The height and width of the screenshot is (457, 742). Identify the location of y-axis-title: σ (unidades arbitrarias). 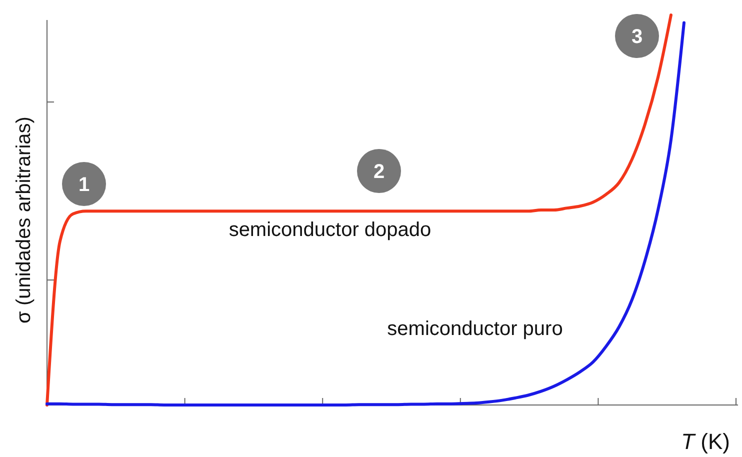
(24, 220).